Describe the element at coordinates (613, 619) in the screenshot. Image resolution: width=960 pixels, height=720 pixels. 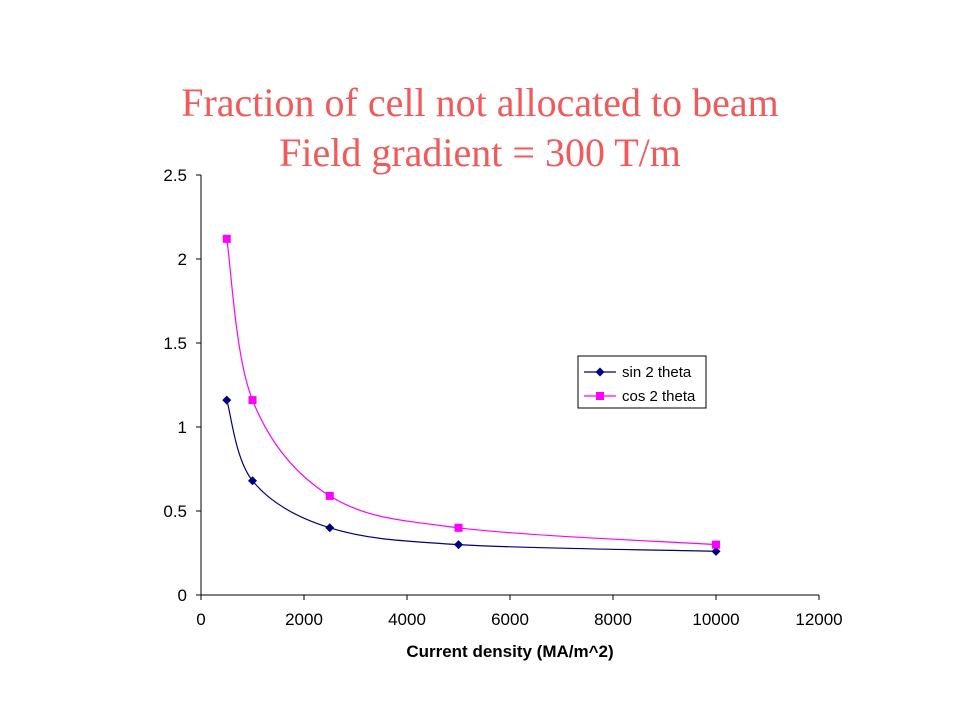
I see `x-tick-label: 8000` at that location.